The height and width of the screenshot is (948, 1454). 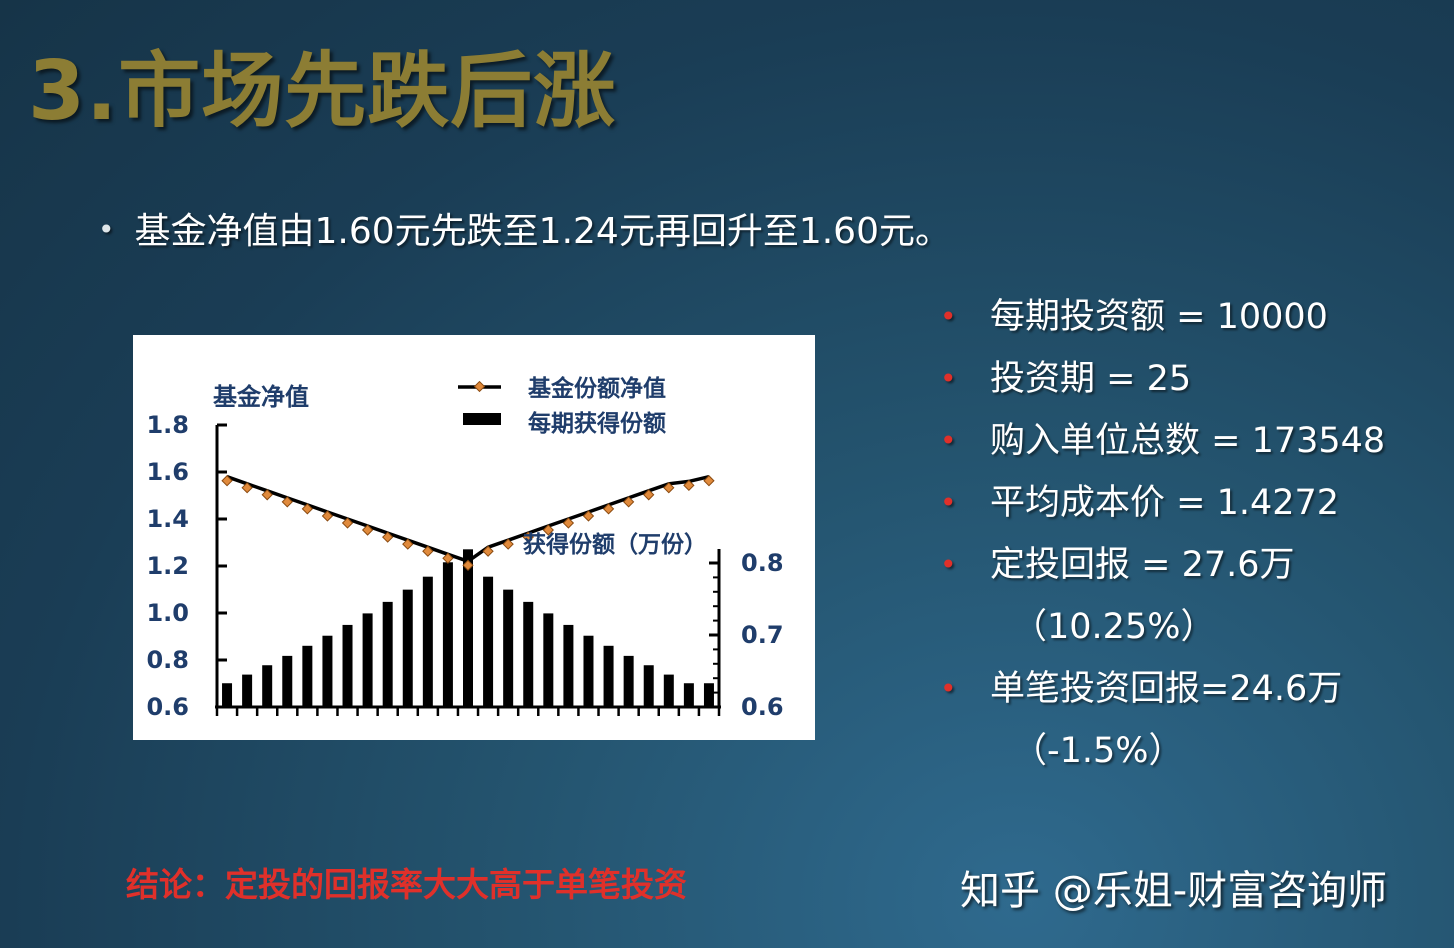 I want to click on left-tick-label: 1.2, so click(x=167, y=566).